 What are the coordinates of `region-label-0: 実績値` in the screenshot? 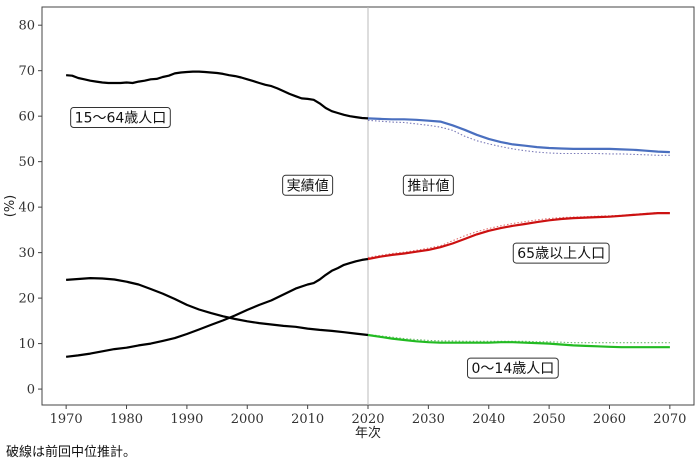 It's located at (308, 185).